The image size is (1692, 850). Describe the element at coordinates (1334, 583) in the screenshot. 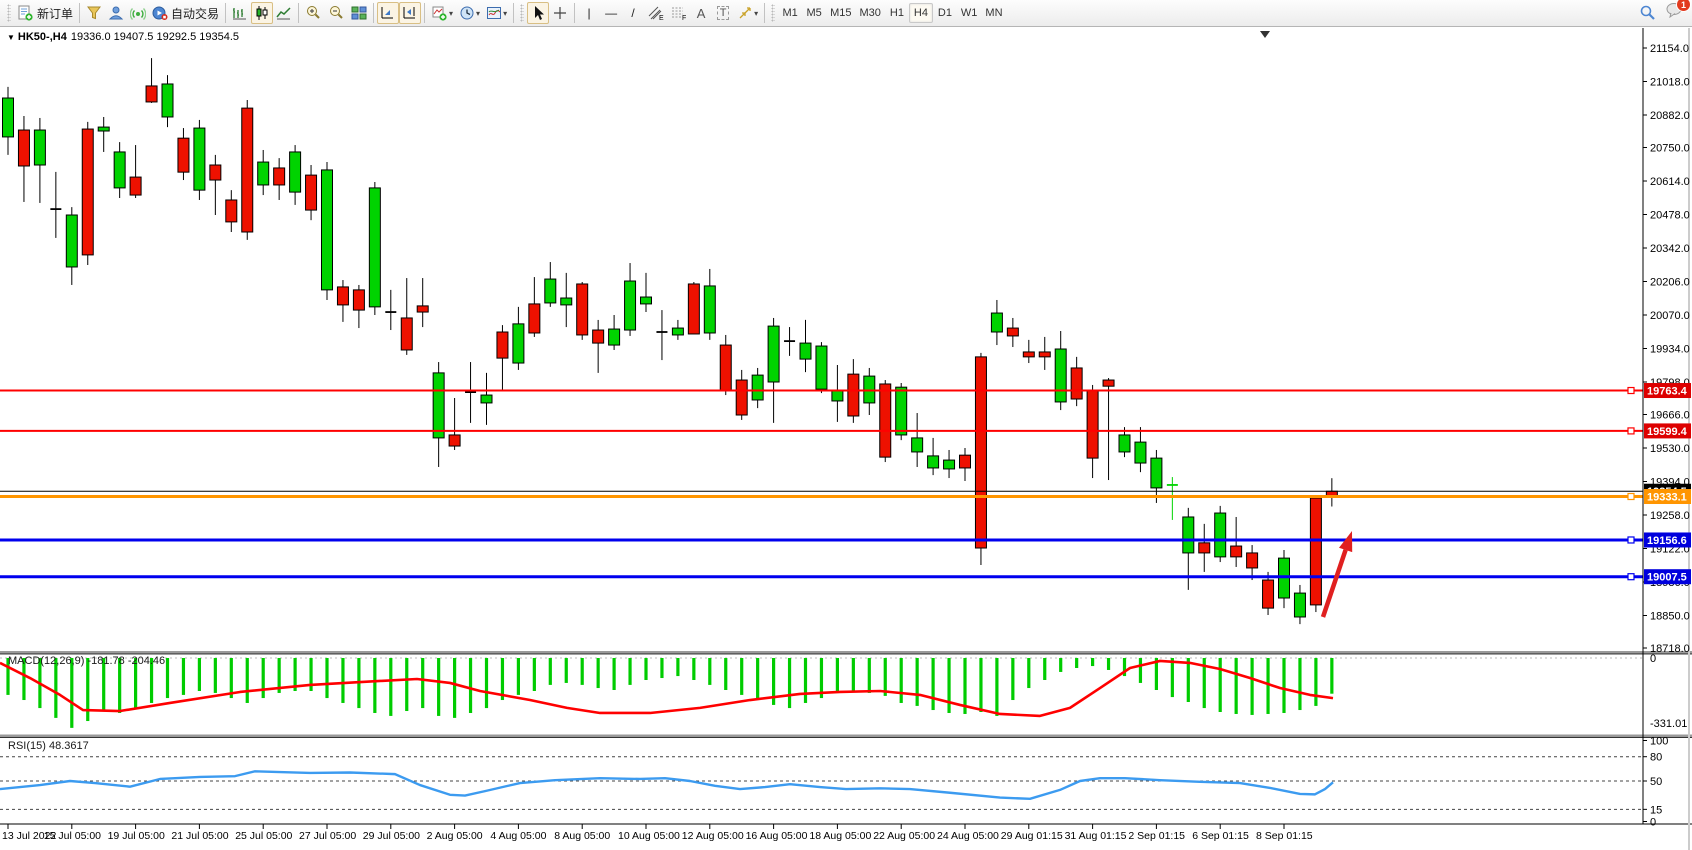

I see `arrow-annotation-shaft` at that location.